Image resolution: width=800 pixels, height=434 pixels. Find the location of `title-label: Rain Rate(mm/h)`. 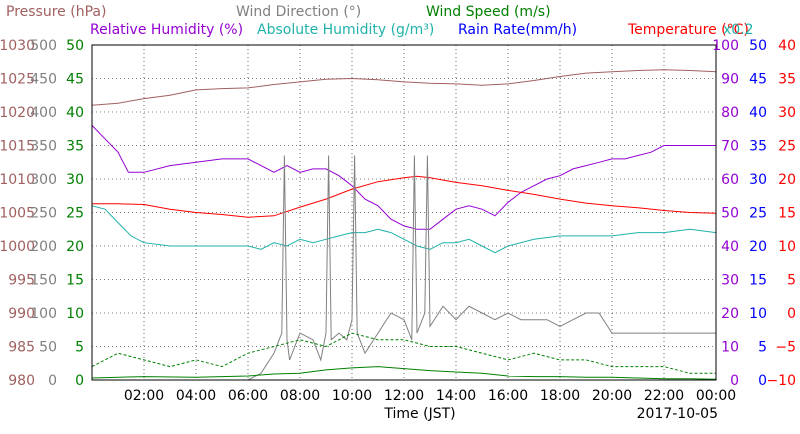

title-label: Rain Rate(mm/h) is located at coordinates (517, 30).